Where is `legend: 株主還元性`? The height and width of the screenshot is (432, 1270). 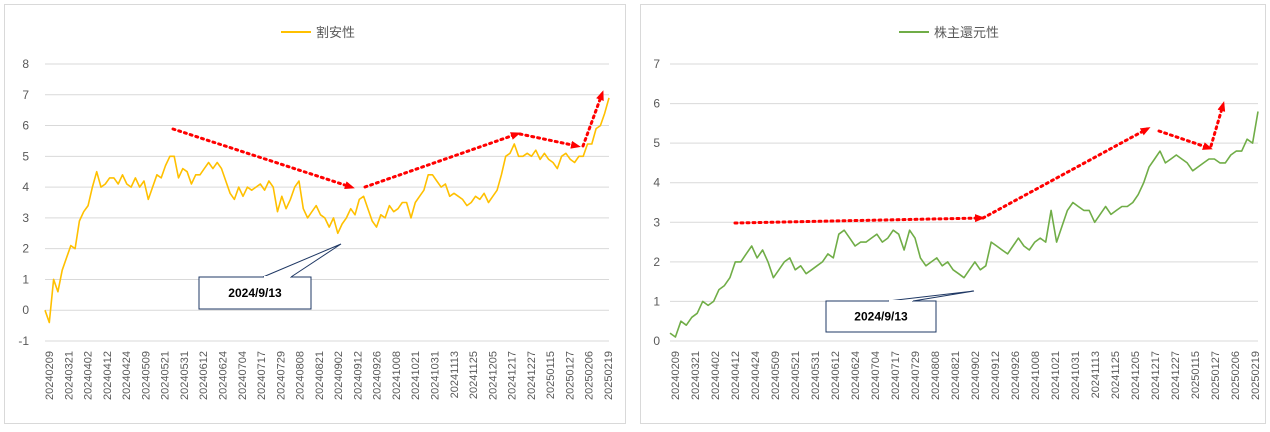 legend: 株主還元性 is located at coordinates (949, 33).